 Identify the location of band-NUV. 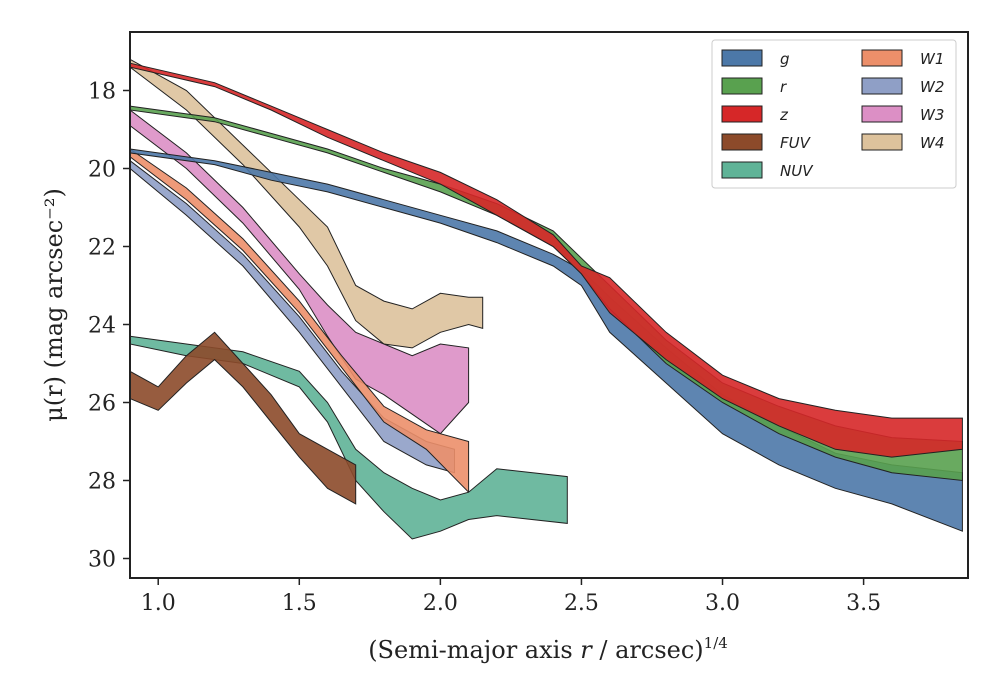
(348, 437).